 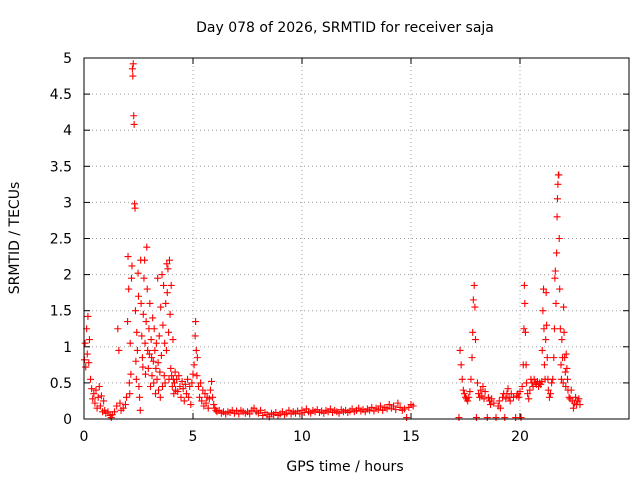 What do you see at coordinates (520, 437) in the screenshot?
I see `x-tick-label: 20` at bounding box center [520, 437].